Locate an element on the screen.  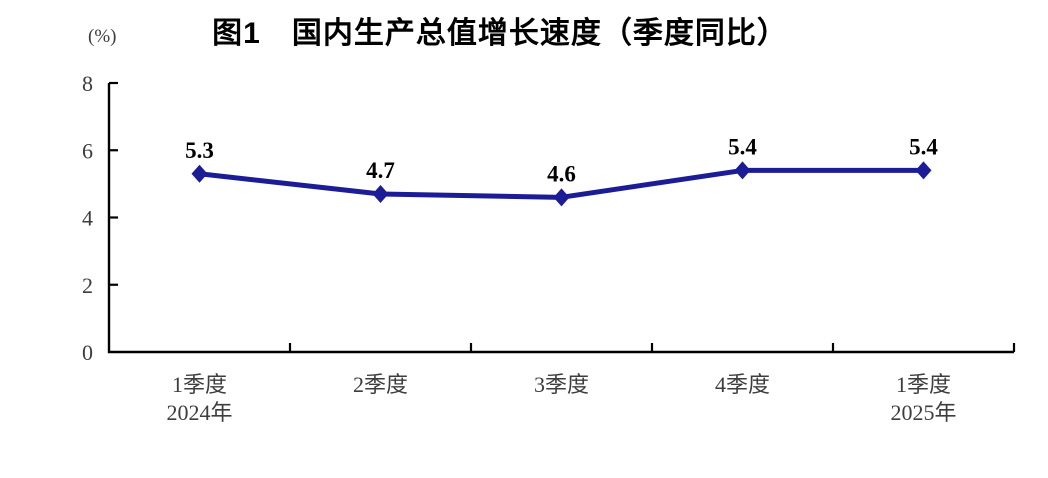
data-point-label: 4.6 is located at coordinates (561, 173).